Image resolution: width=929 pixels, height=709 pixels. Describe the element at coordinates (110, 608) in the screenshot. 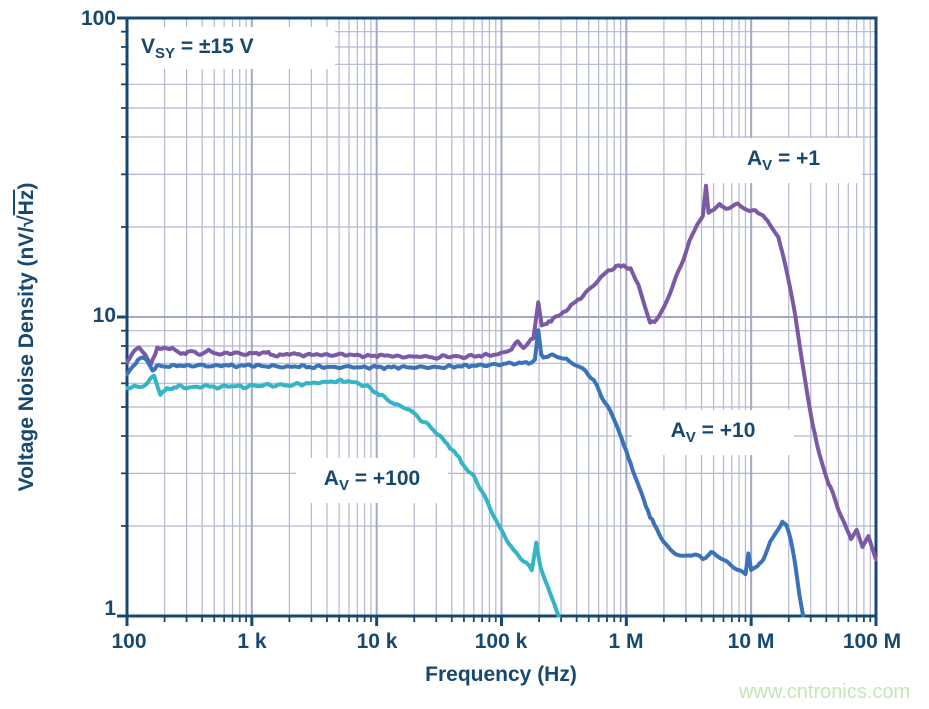

I see `y-tick-label-1: 1` at that location.